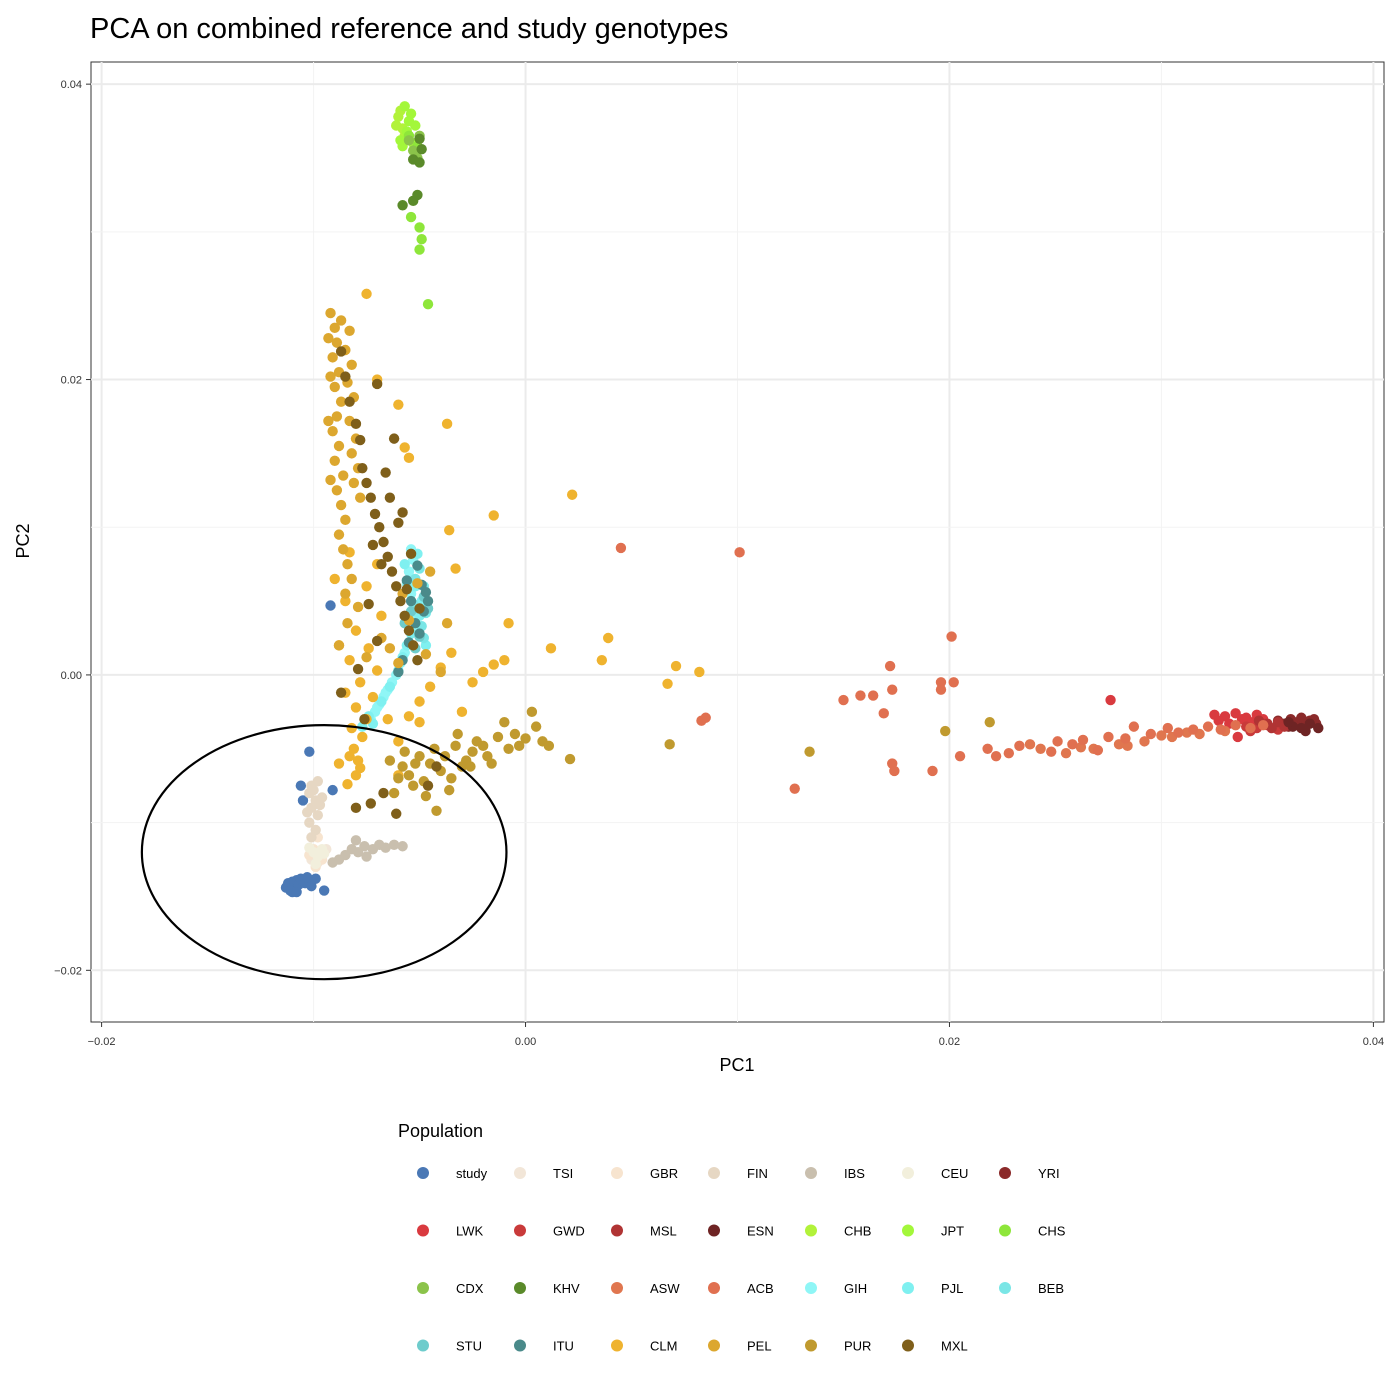  I want to click on series-study, so click(309, 749).